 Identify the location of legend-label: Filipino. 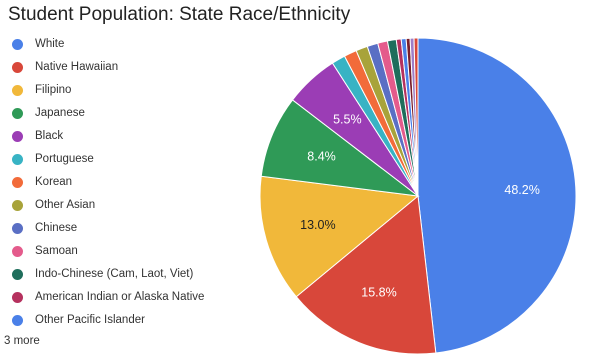
(53, 90).